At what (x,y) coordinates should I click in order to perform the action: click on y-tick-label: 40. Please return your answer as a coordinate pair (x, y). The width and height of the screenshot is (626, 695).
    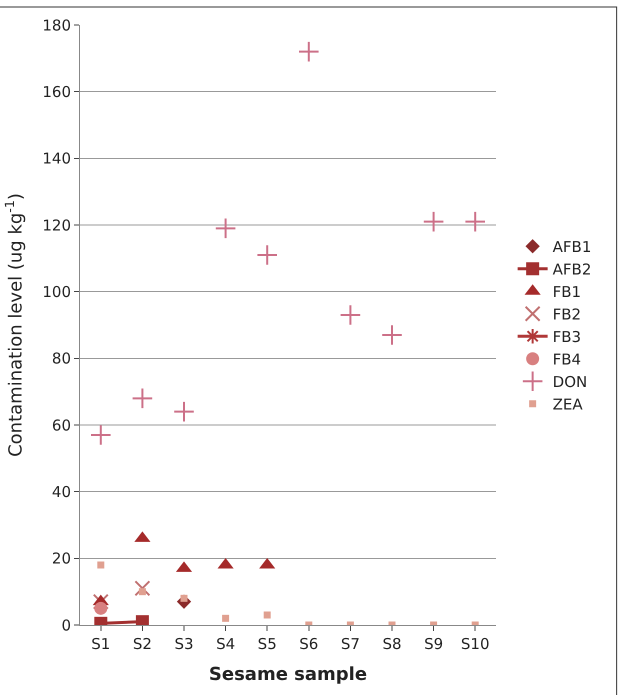
    Looking at the image, I should click on (61, 491).